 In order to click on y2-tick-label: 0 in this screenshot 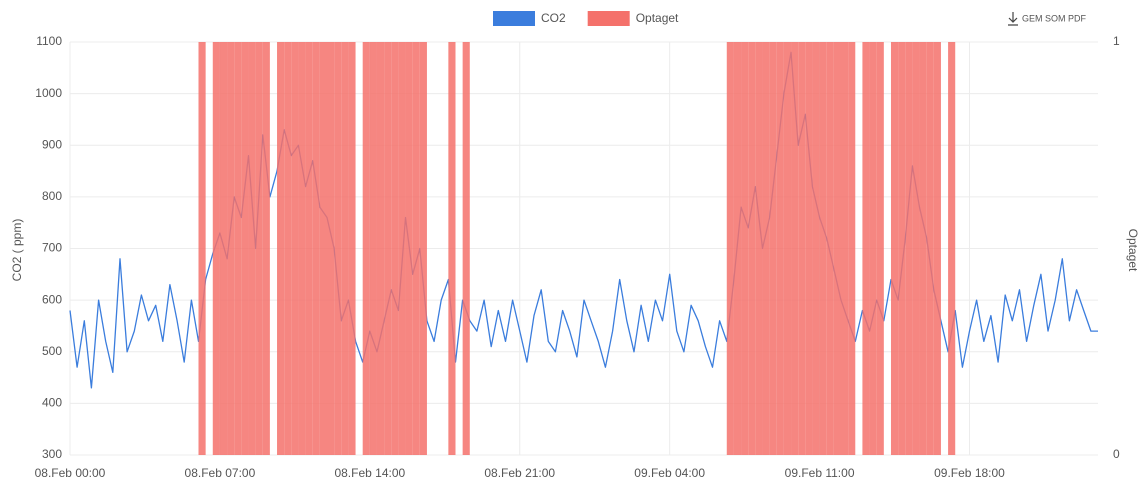, I will do `click(1116, 454)`.